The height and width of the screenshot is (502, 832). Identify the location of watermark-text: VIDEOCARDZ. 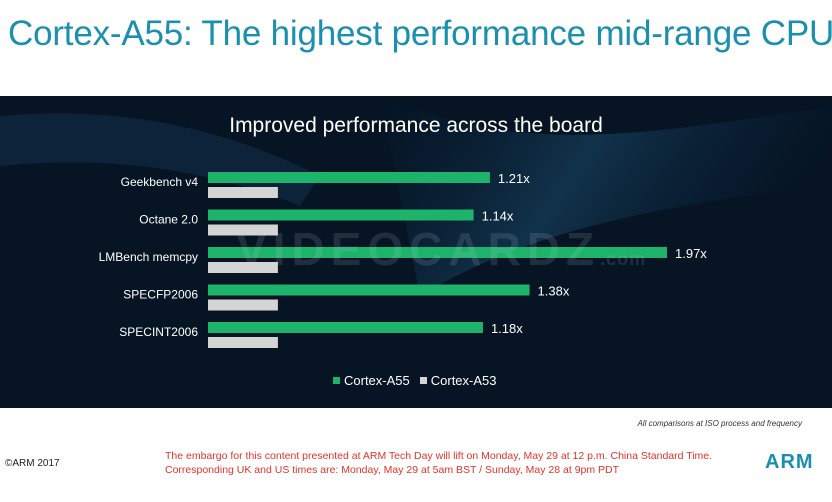
(418, 249).